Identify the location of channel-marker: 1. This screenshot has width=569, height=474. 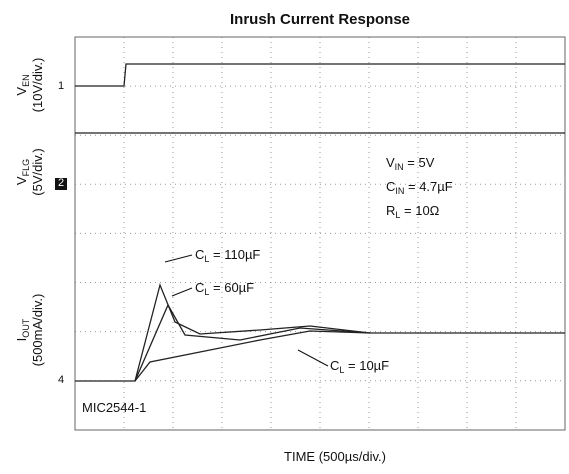
(61, 86).